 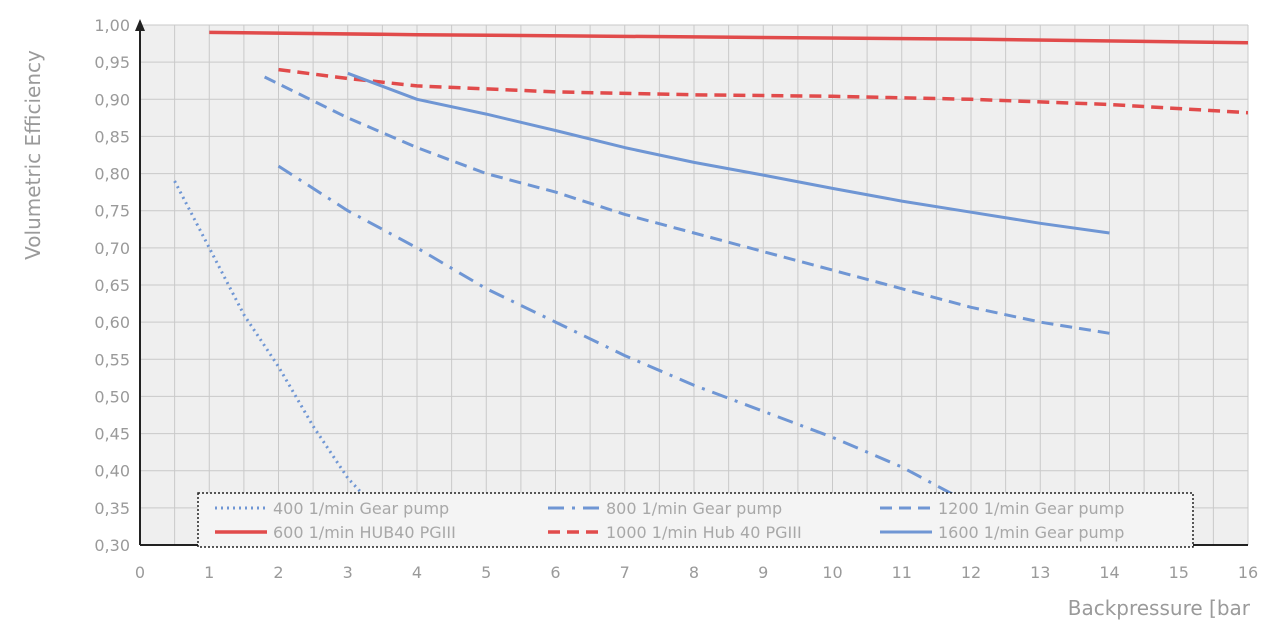 I want to click on legend-label: 400 1/min Gear pump, so click(x=361, y=508).